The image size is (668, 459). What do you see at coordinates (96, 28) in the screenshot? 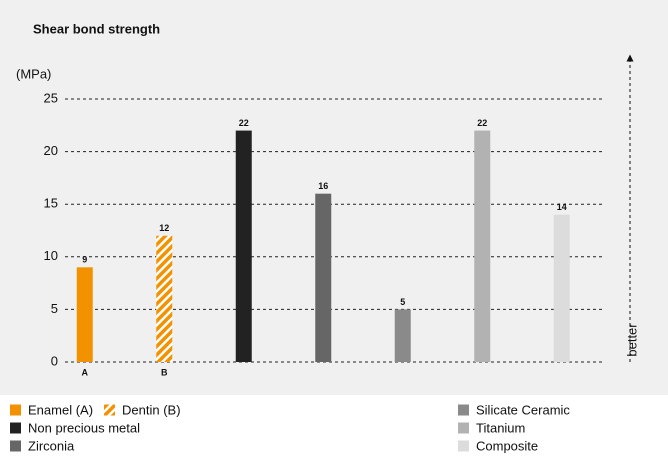
I see `chart-title: Shear bond strength` at bounding box center [96, 28].